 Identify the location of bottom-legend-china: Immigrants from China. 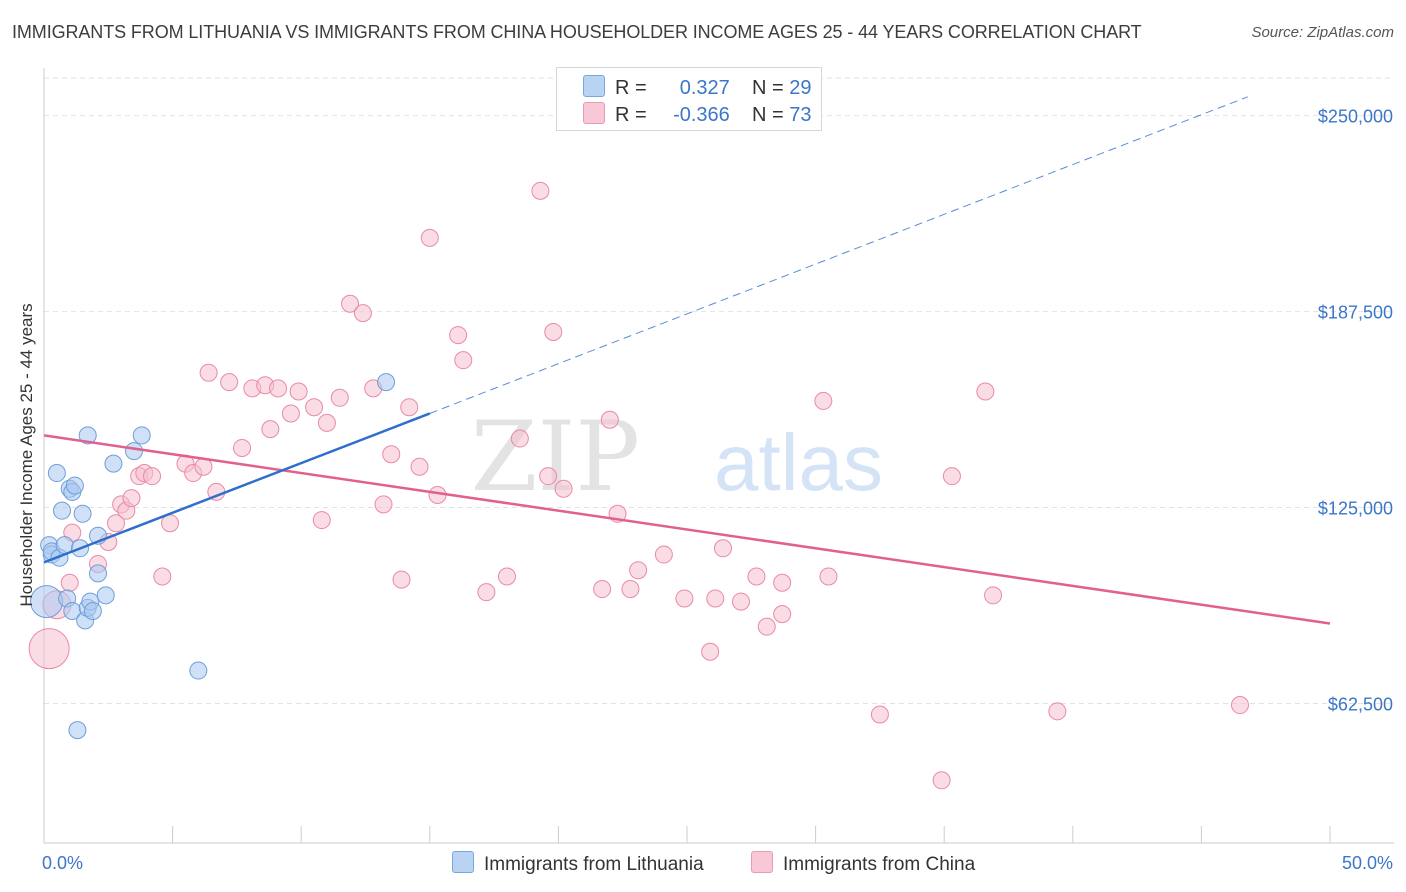
(863, 863).